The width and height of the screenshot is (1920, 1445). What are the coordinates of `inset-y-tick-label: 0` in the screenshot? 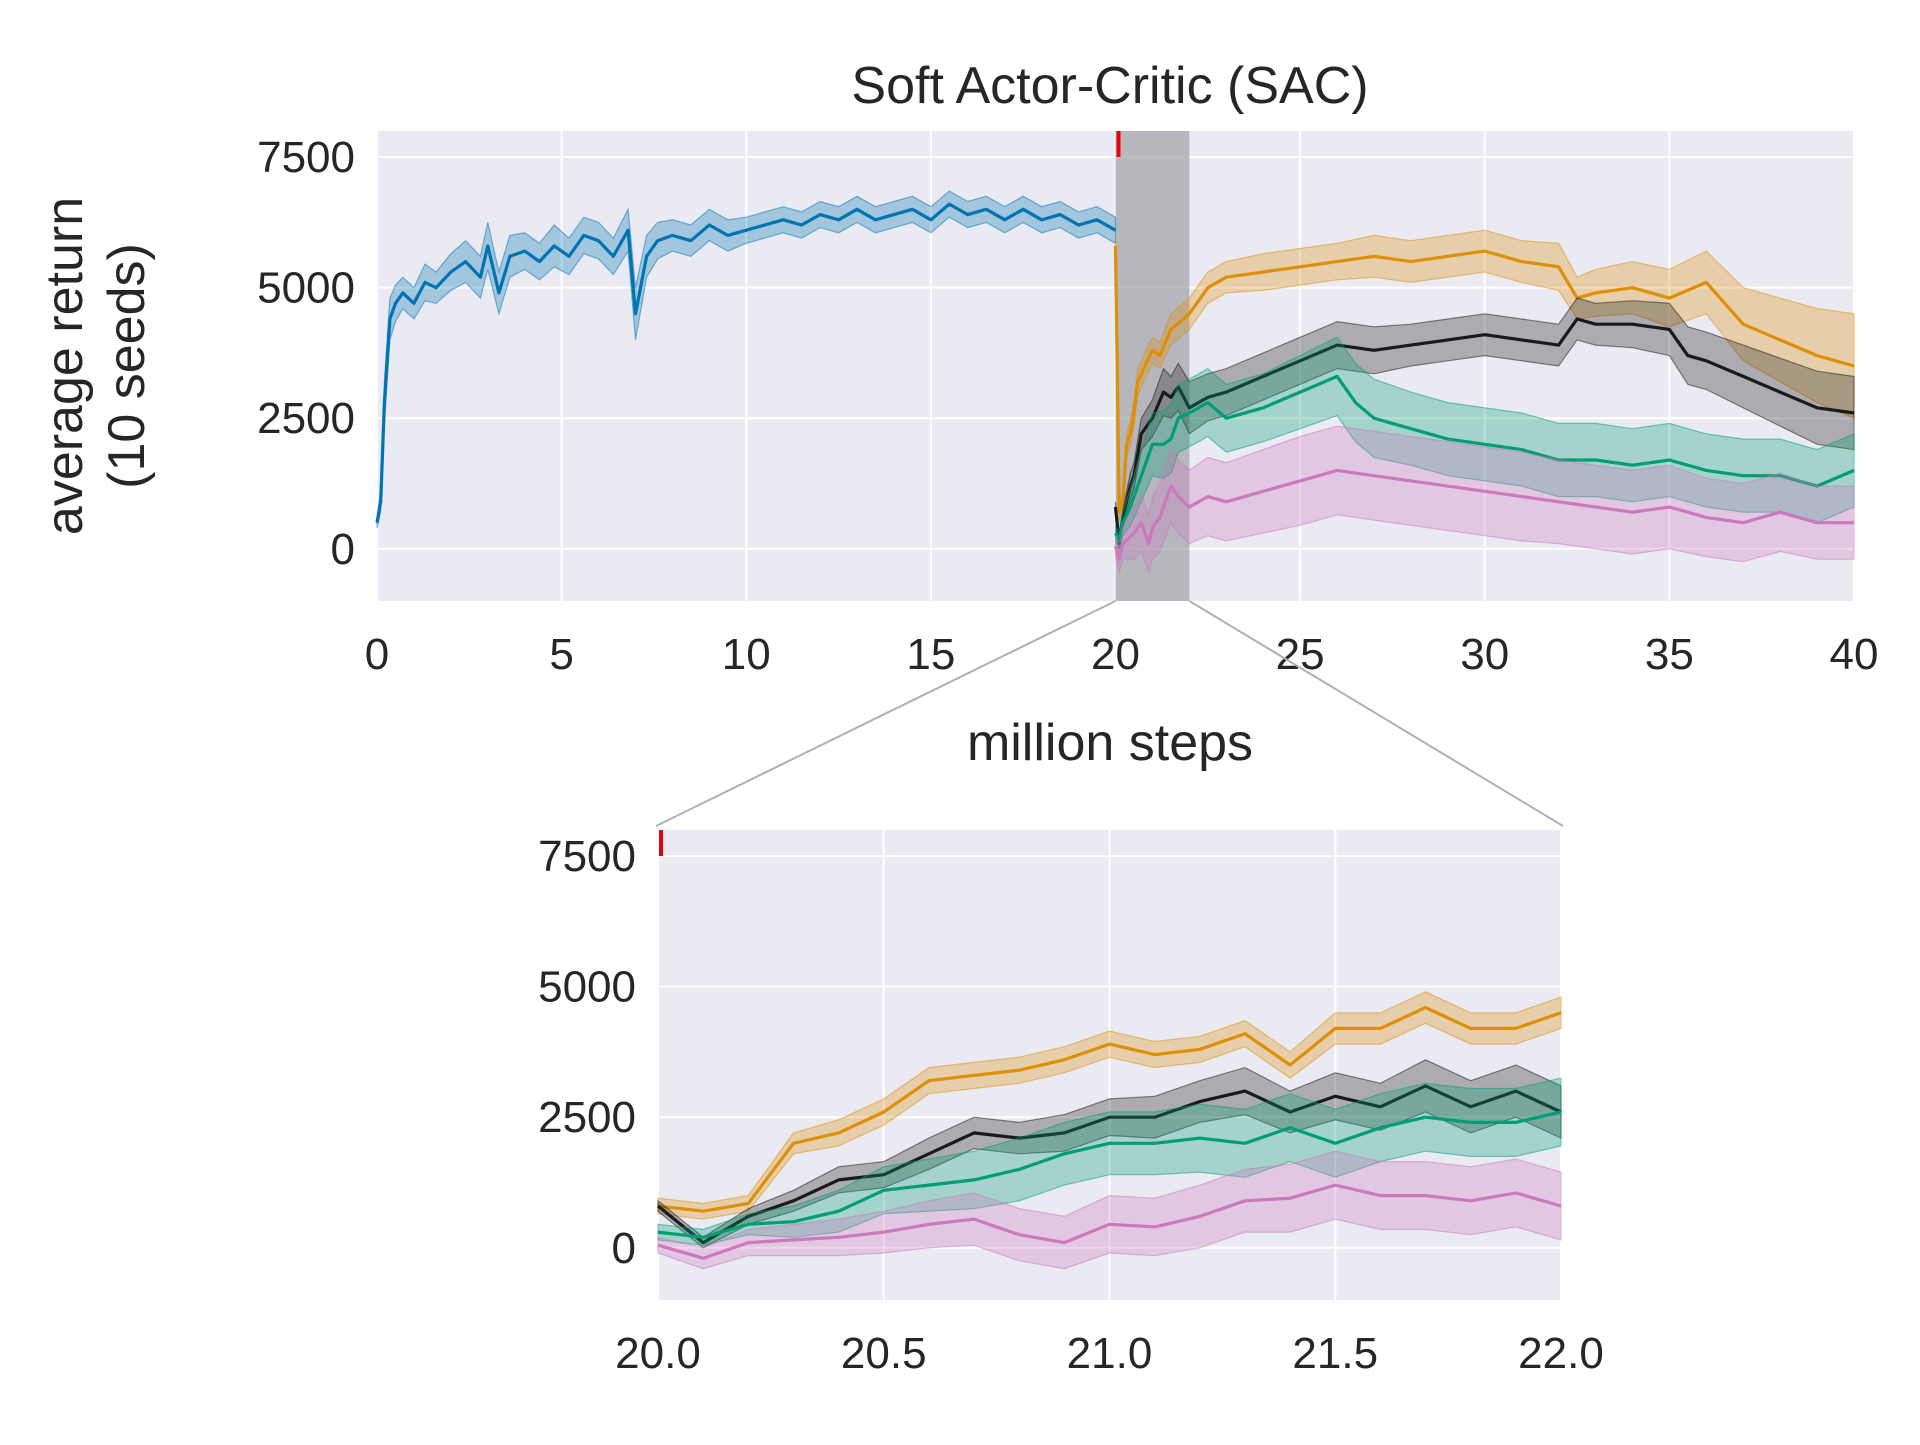 It's located at (624, 1248).